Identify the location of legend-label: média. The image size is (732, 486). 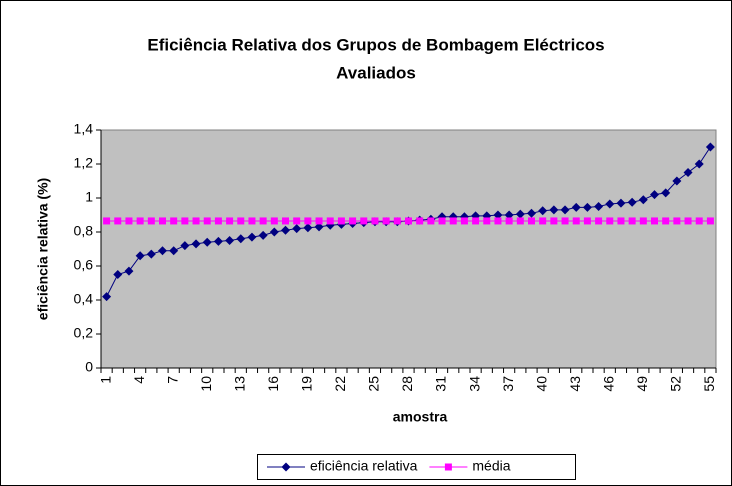
(491, 466).